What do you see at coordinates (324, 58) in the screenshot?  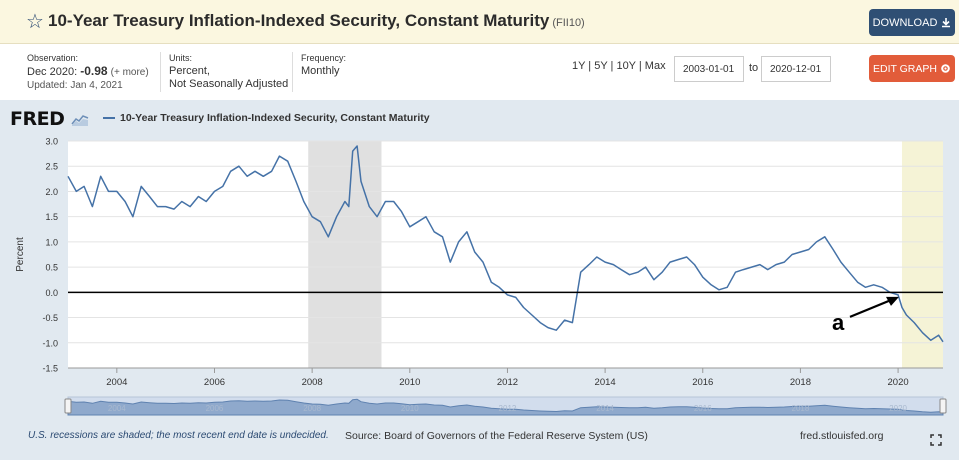 I see `frequency-label: Frequency:` at bounding box center [324, 58].